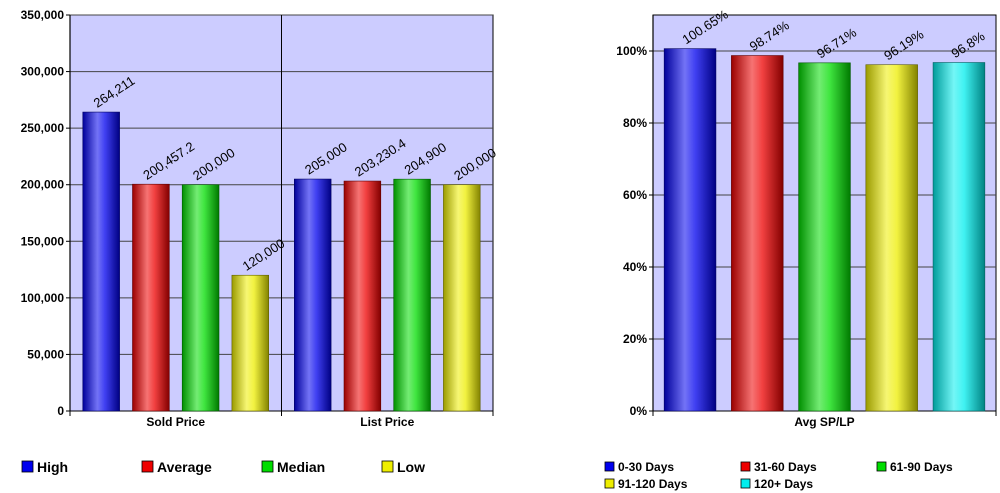 This screenshot has height=493, width=1000. Describe the element at coordinates (43, 128) in the screenshot. I see `y-tick-label: 250,000` at that location.